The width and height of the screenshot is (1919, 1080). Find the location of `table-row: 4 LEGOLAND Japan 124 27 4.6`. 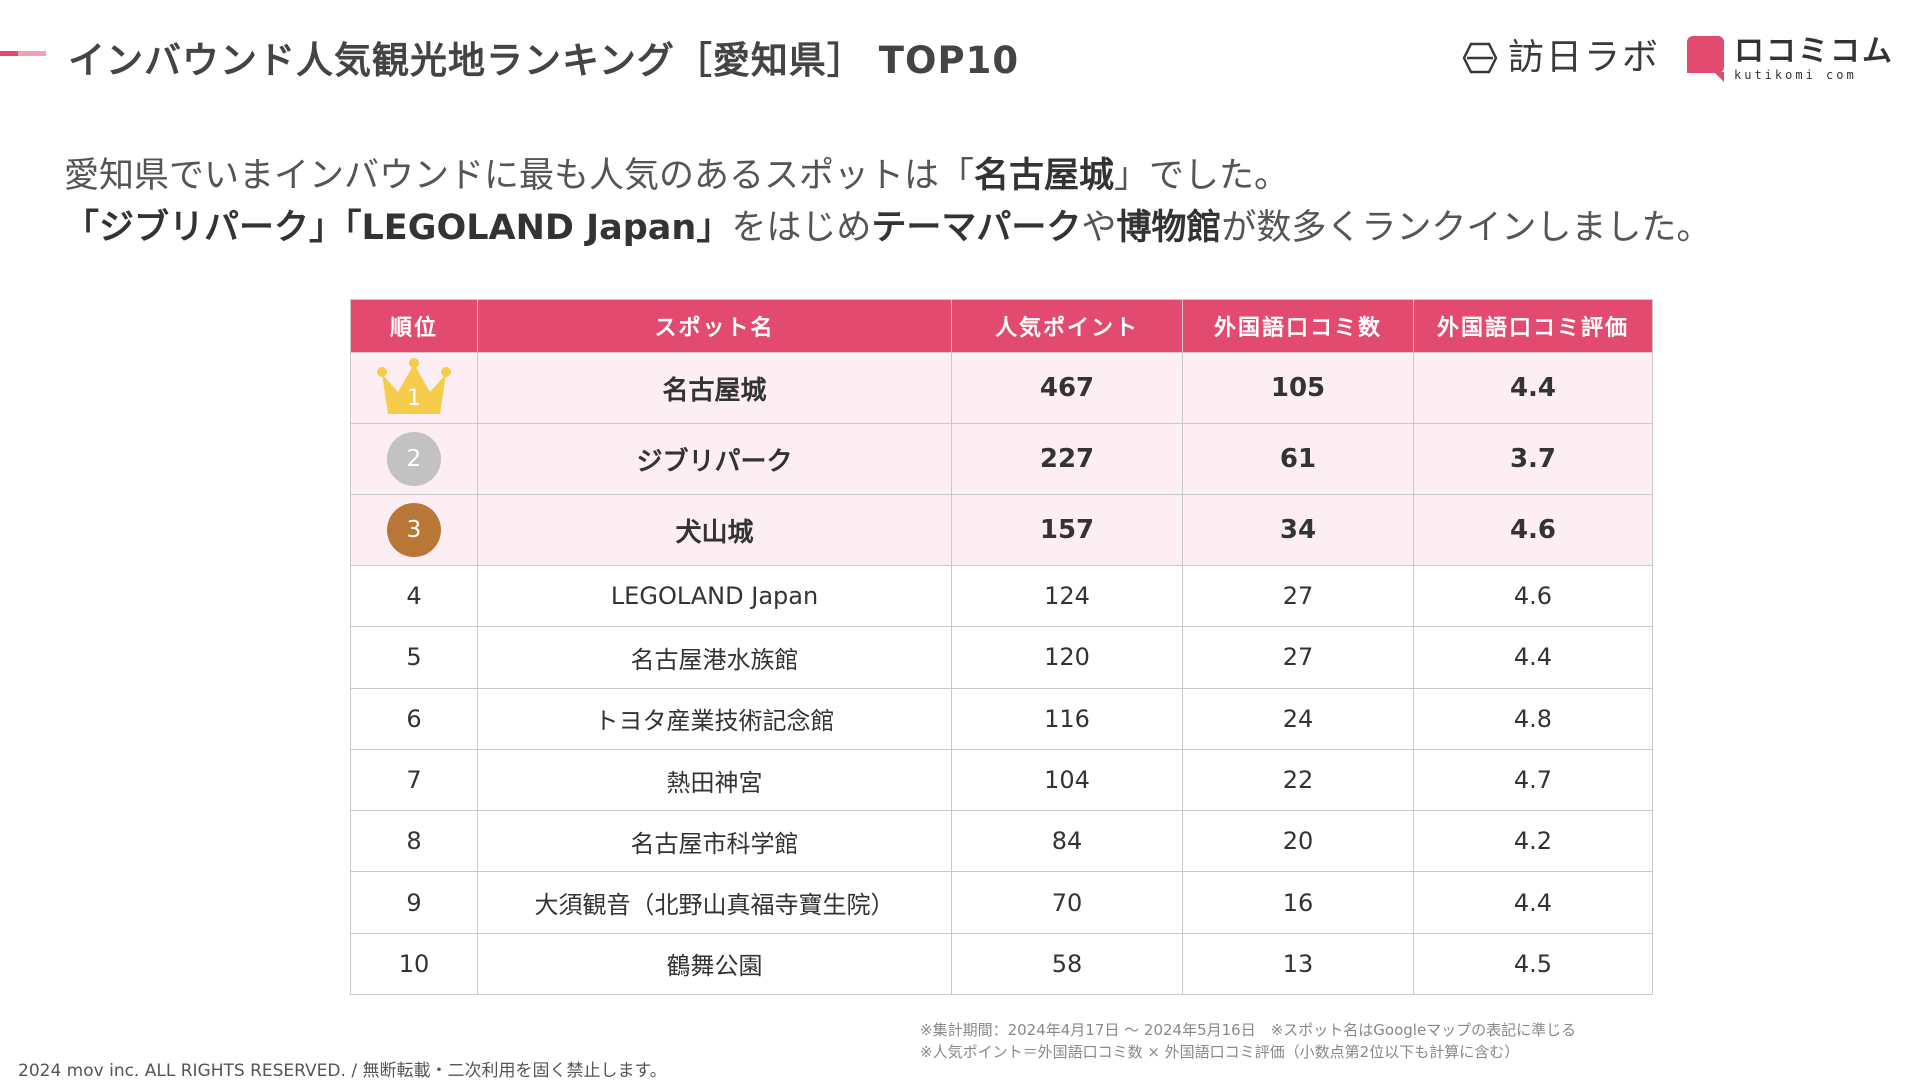

table-row: 4 LEGOLAND Japan 124 27 4.6 is located at coordinates (1001, 596).